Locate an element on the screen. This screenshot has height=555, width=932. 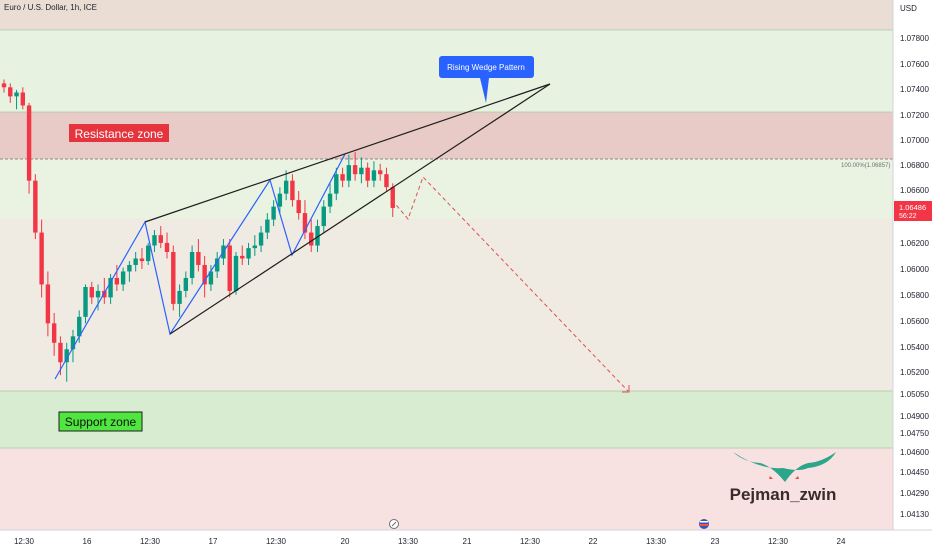
currency-label: USD is located at coordinates (908, 8).